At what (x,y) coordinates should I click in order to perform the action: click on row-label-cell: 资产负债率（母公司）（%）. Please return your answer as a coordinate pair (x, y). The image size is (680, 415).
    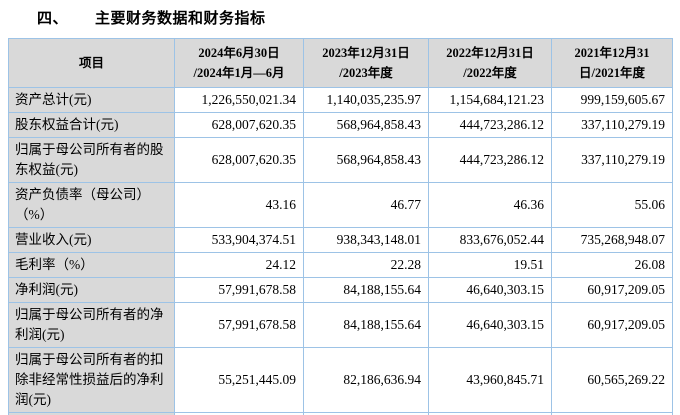
    Looking at the image, I should click on (91, 205).